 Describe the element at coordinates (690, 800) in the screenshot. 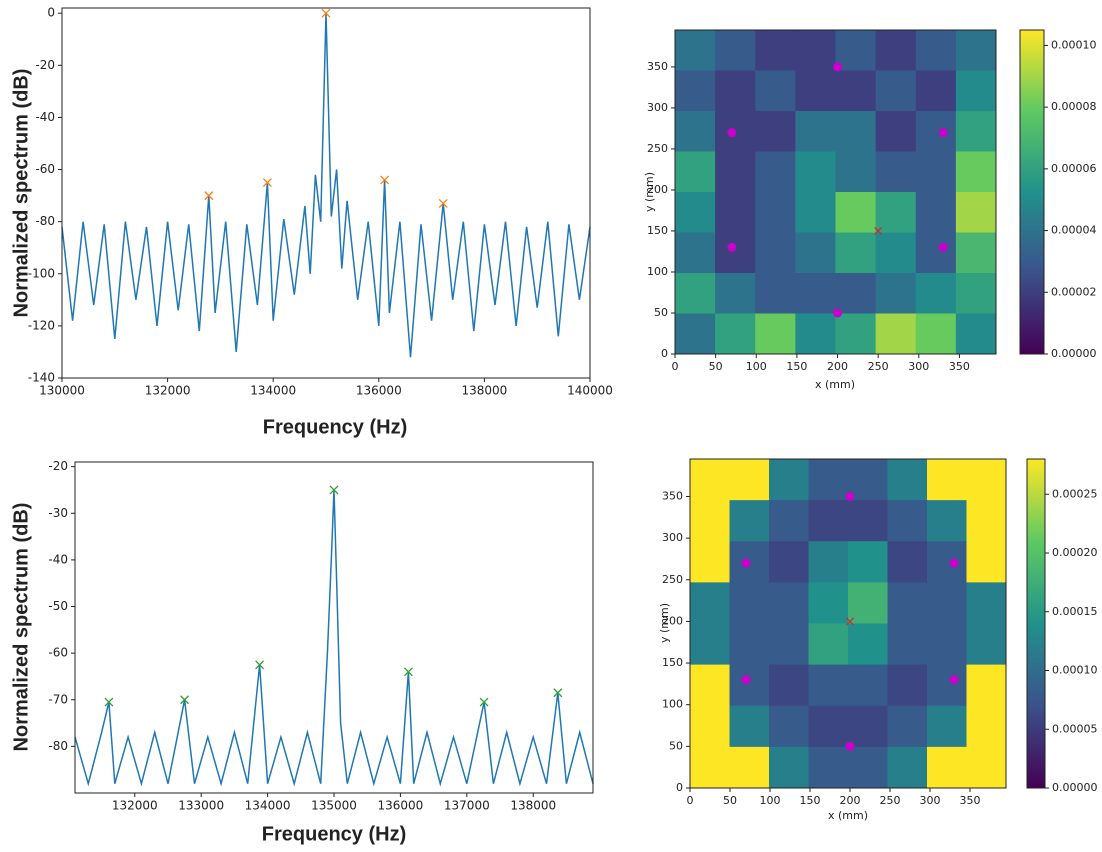

I see `x-tick-label: 0` at that location.